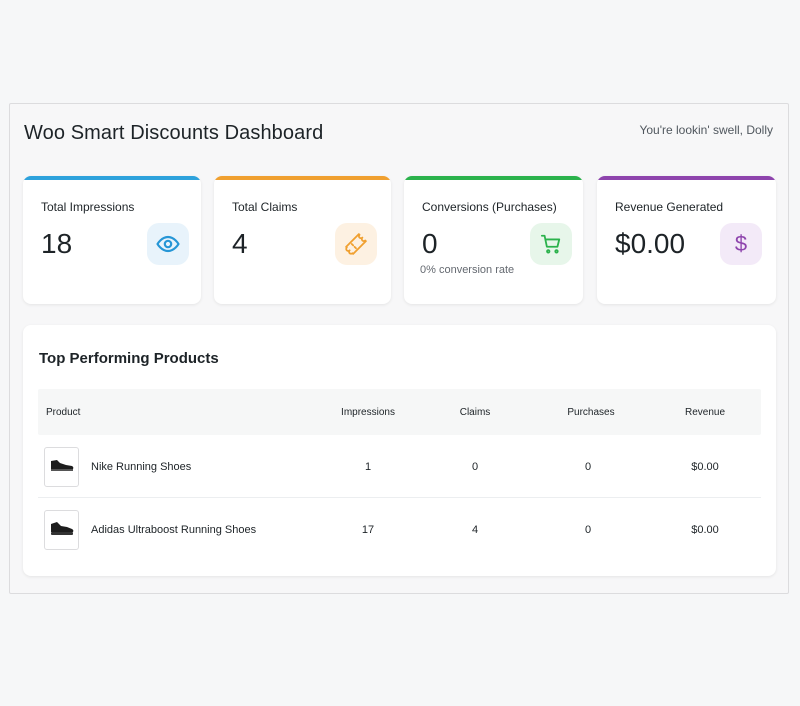 Image resolution: width=800 pixels, height=706 pixels. I want to click on stat-value: $0.00, so click(650, 243).